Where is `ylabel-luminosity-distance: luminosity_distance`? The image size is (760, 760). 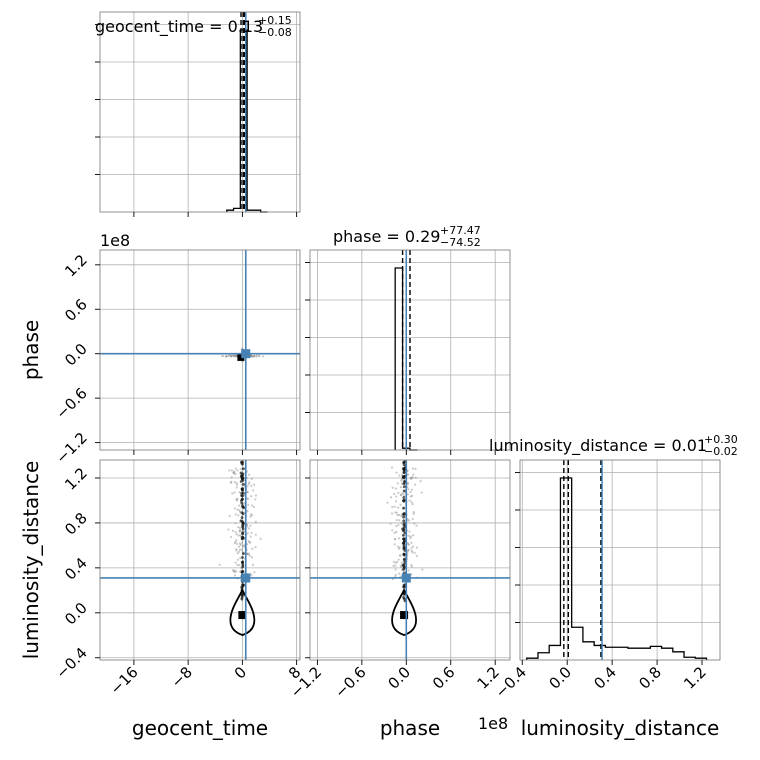
ylabel-luminosity-distance: luminosity_distance is located at coordinates (31, 560).